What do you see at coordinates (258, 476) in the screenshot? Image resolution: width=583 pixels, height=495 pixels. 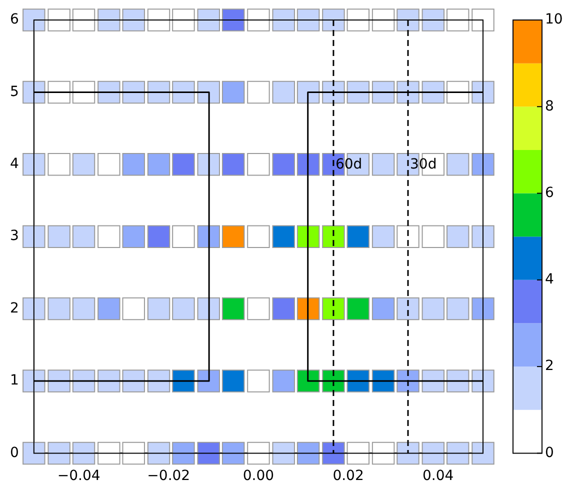 I see `x-tick-label: 0.00` at bounding box center [258, 476].